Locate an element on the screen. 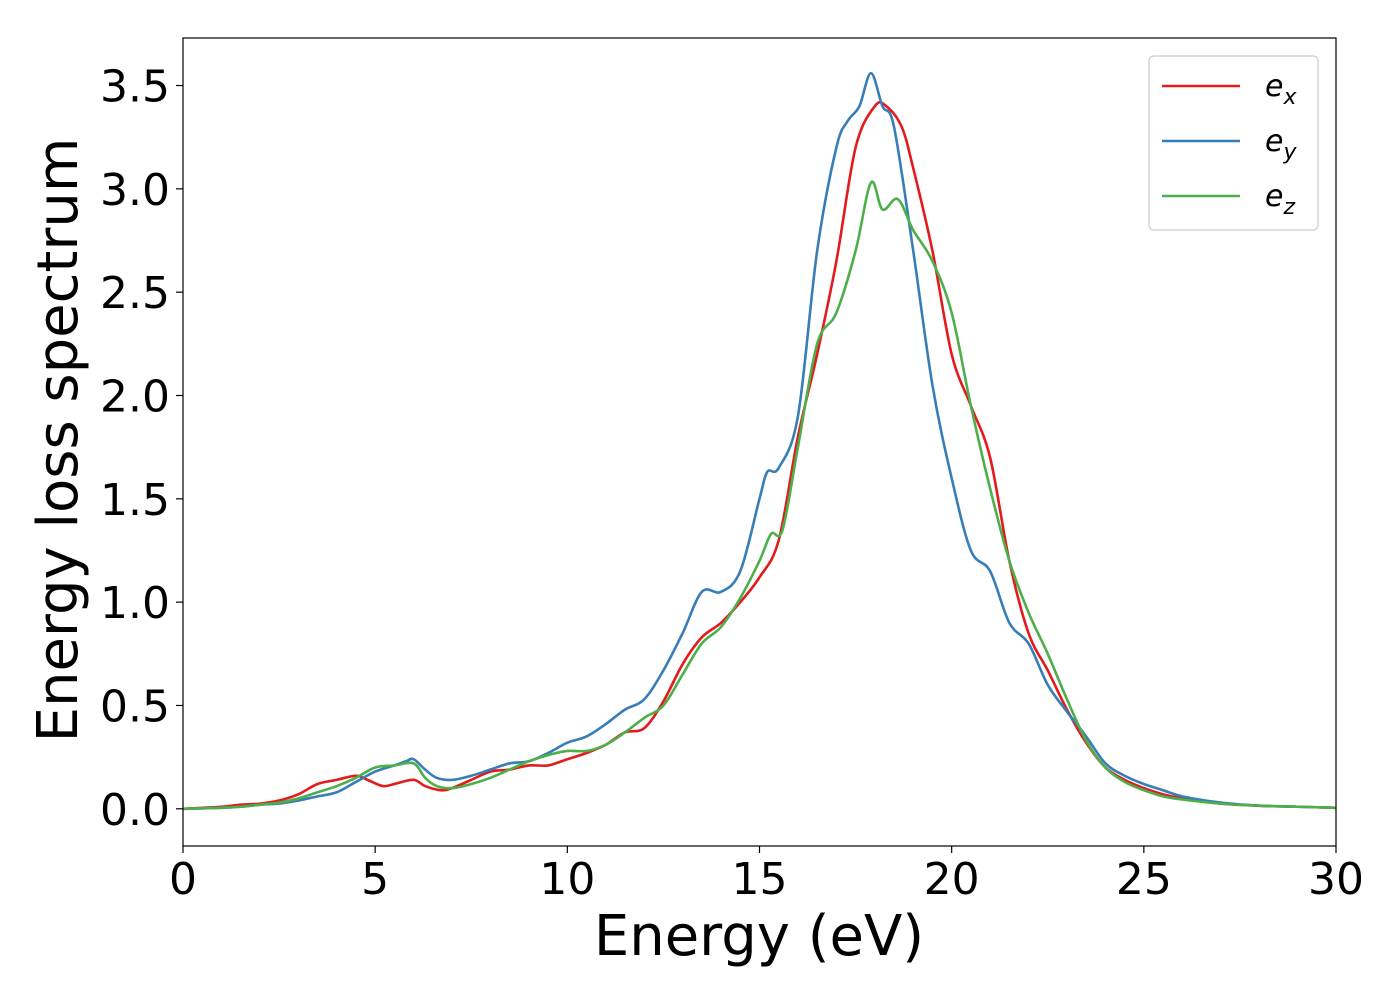 Image resolution: width=1400 pixels, height=1004 pixels. y-tick-label: 1.5 is located at coordinates (135, 500).